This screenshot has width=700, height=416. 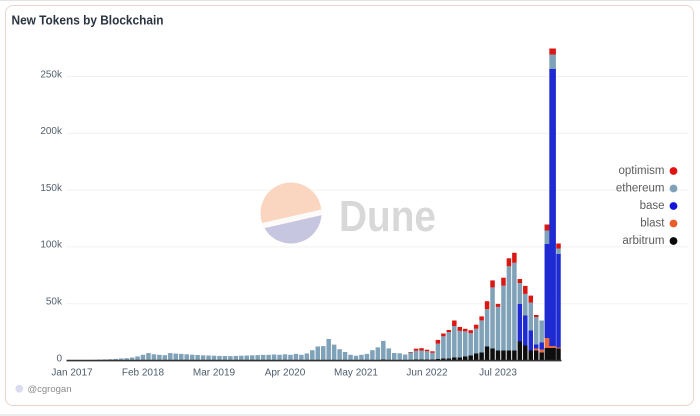 What do you see at coordinates (652, 224) in the screenshot?
I see `svg-text: blast` at bounding box center [652, 224].